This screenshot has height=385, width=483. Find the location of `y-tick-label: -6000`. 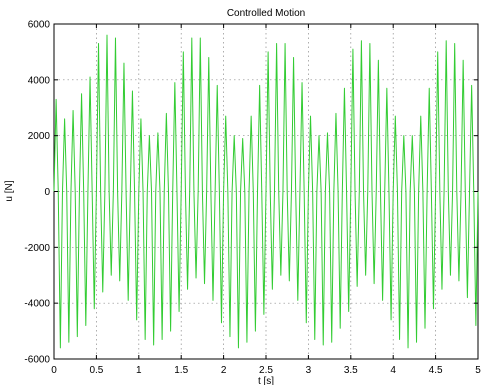

y-tick-label: -6000 is located at coordinates (37, 360).